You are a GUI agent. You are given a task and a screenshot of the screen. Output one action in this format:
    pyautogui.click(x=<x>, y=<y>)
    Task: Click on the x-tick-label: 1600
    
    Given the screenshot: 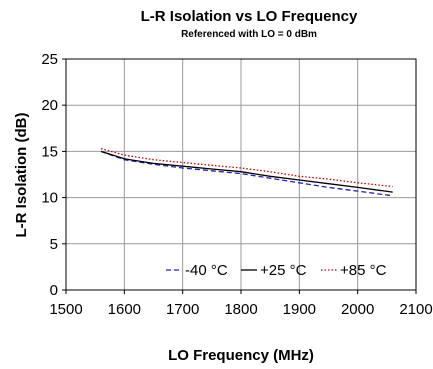 What is the action you would take?
    pyautogui.click(x=124, y=309)
    